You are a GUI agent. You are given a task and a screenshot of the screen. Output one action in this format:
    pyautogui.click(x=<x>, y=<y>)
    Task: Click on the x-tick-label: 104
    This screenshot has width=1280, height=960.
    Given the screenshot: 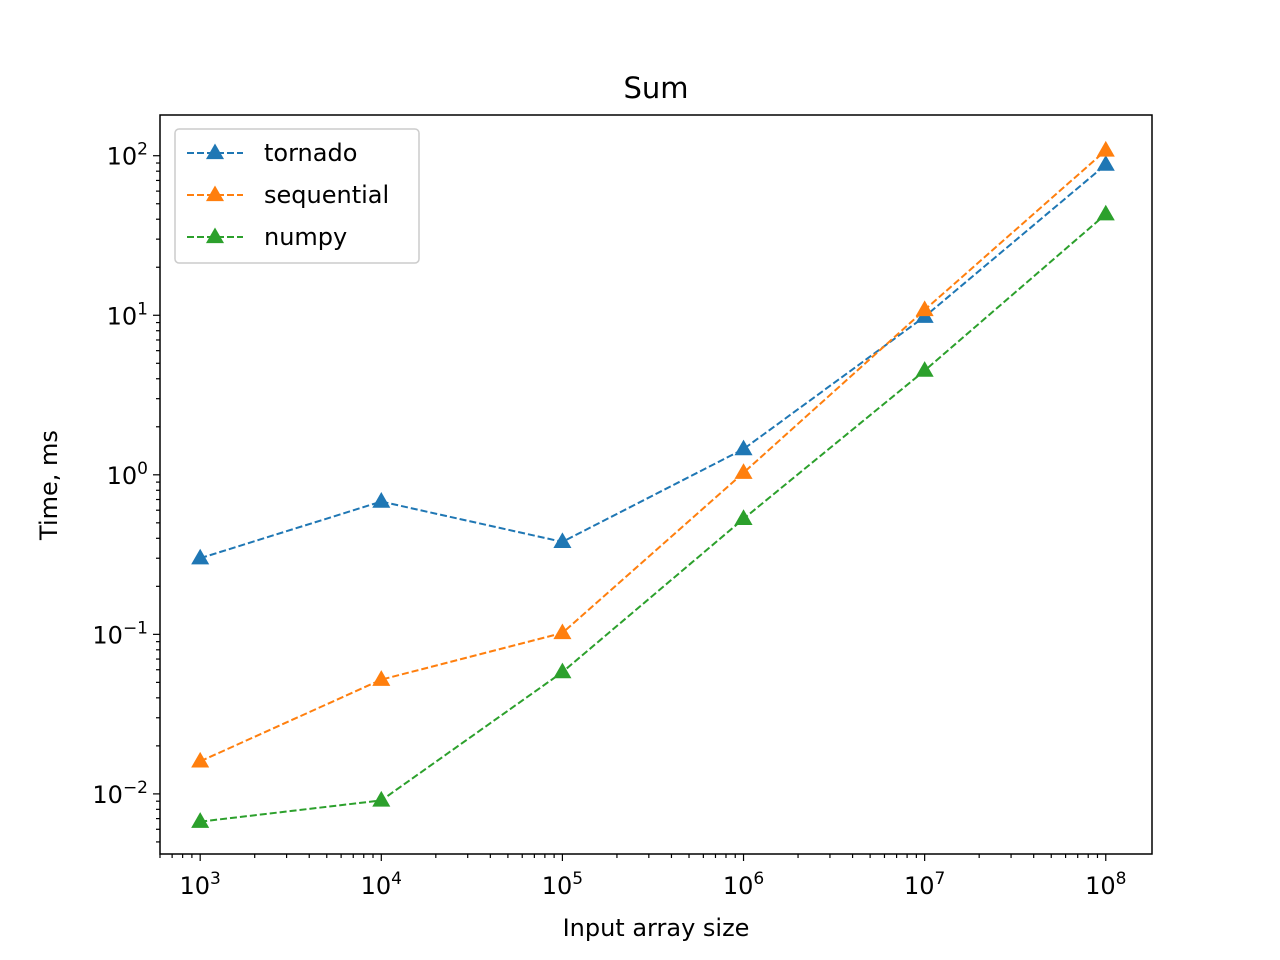 What is the action you would take?
    pyautogui.click(x=381, y=884)
    